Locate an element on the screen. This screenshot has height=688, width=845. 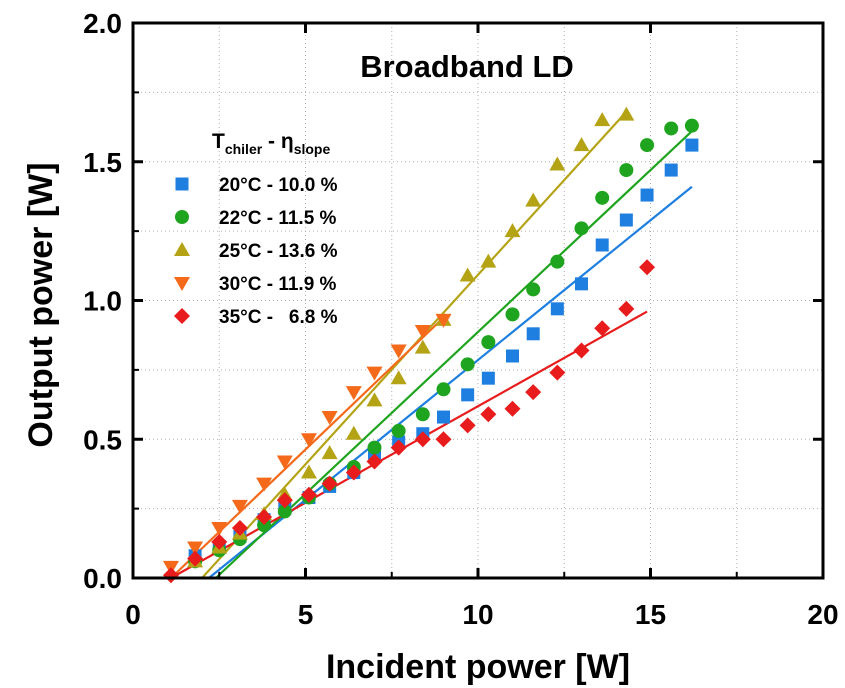
y-tick-label: 0.0 is located at coordinates (102, 578).